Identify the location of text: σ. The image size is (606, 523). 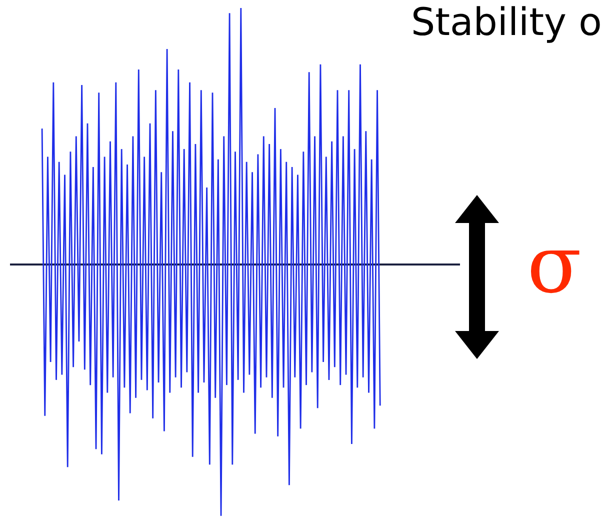
(554, 264).